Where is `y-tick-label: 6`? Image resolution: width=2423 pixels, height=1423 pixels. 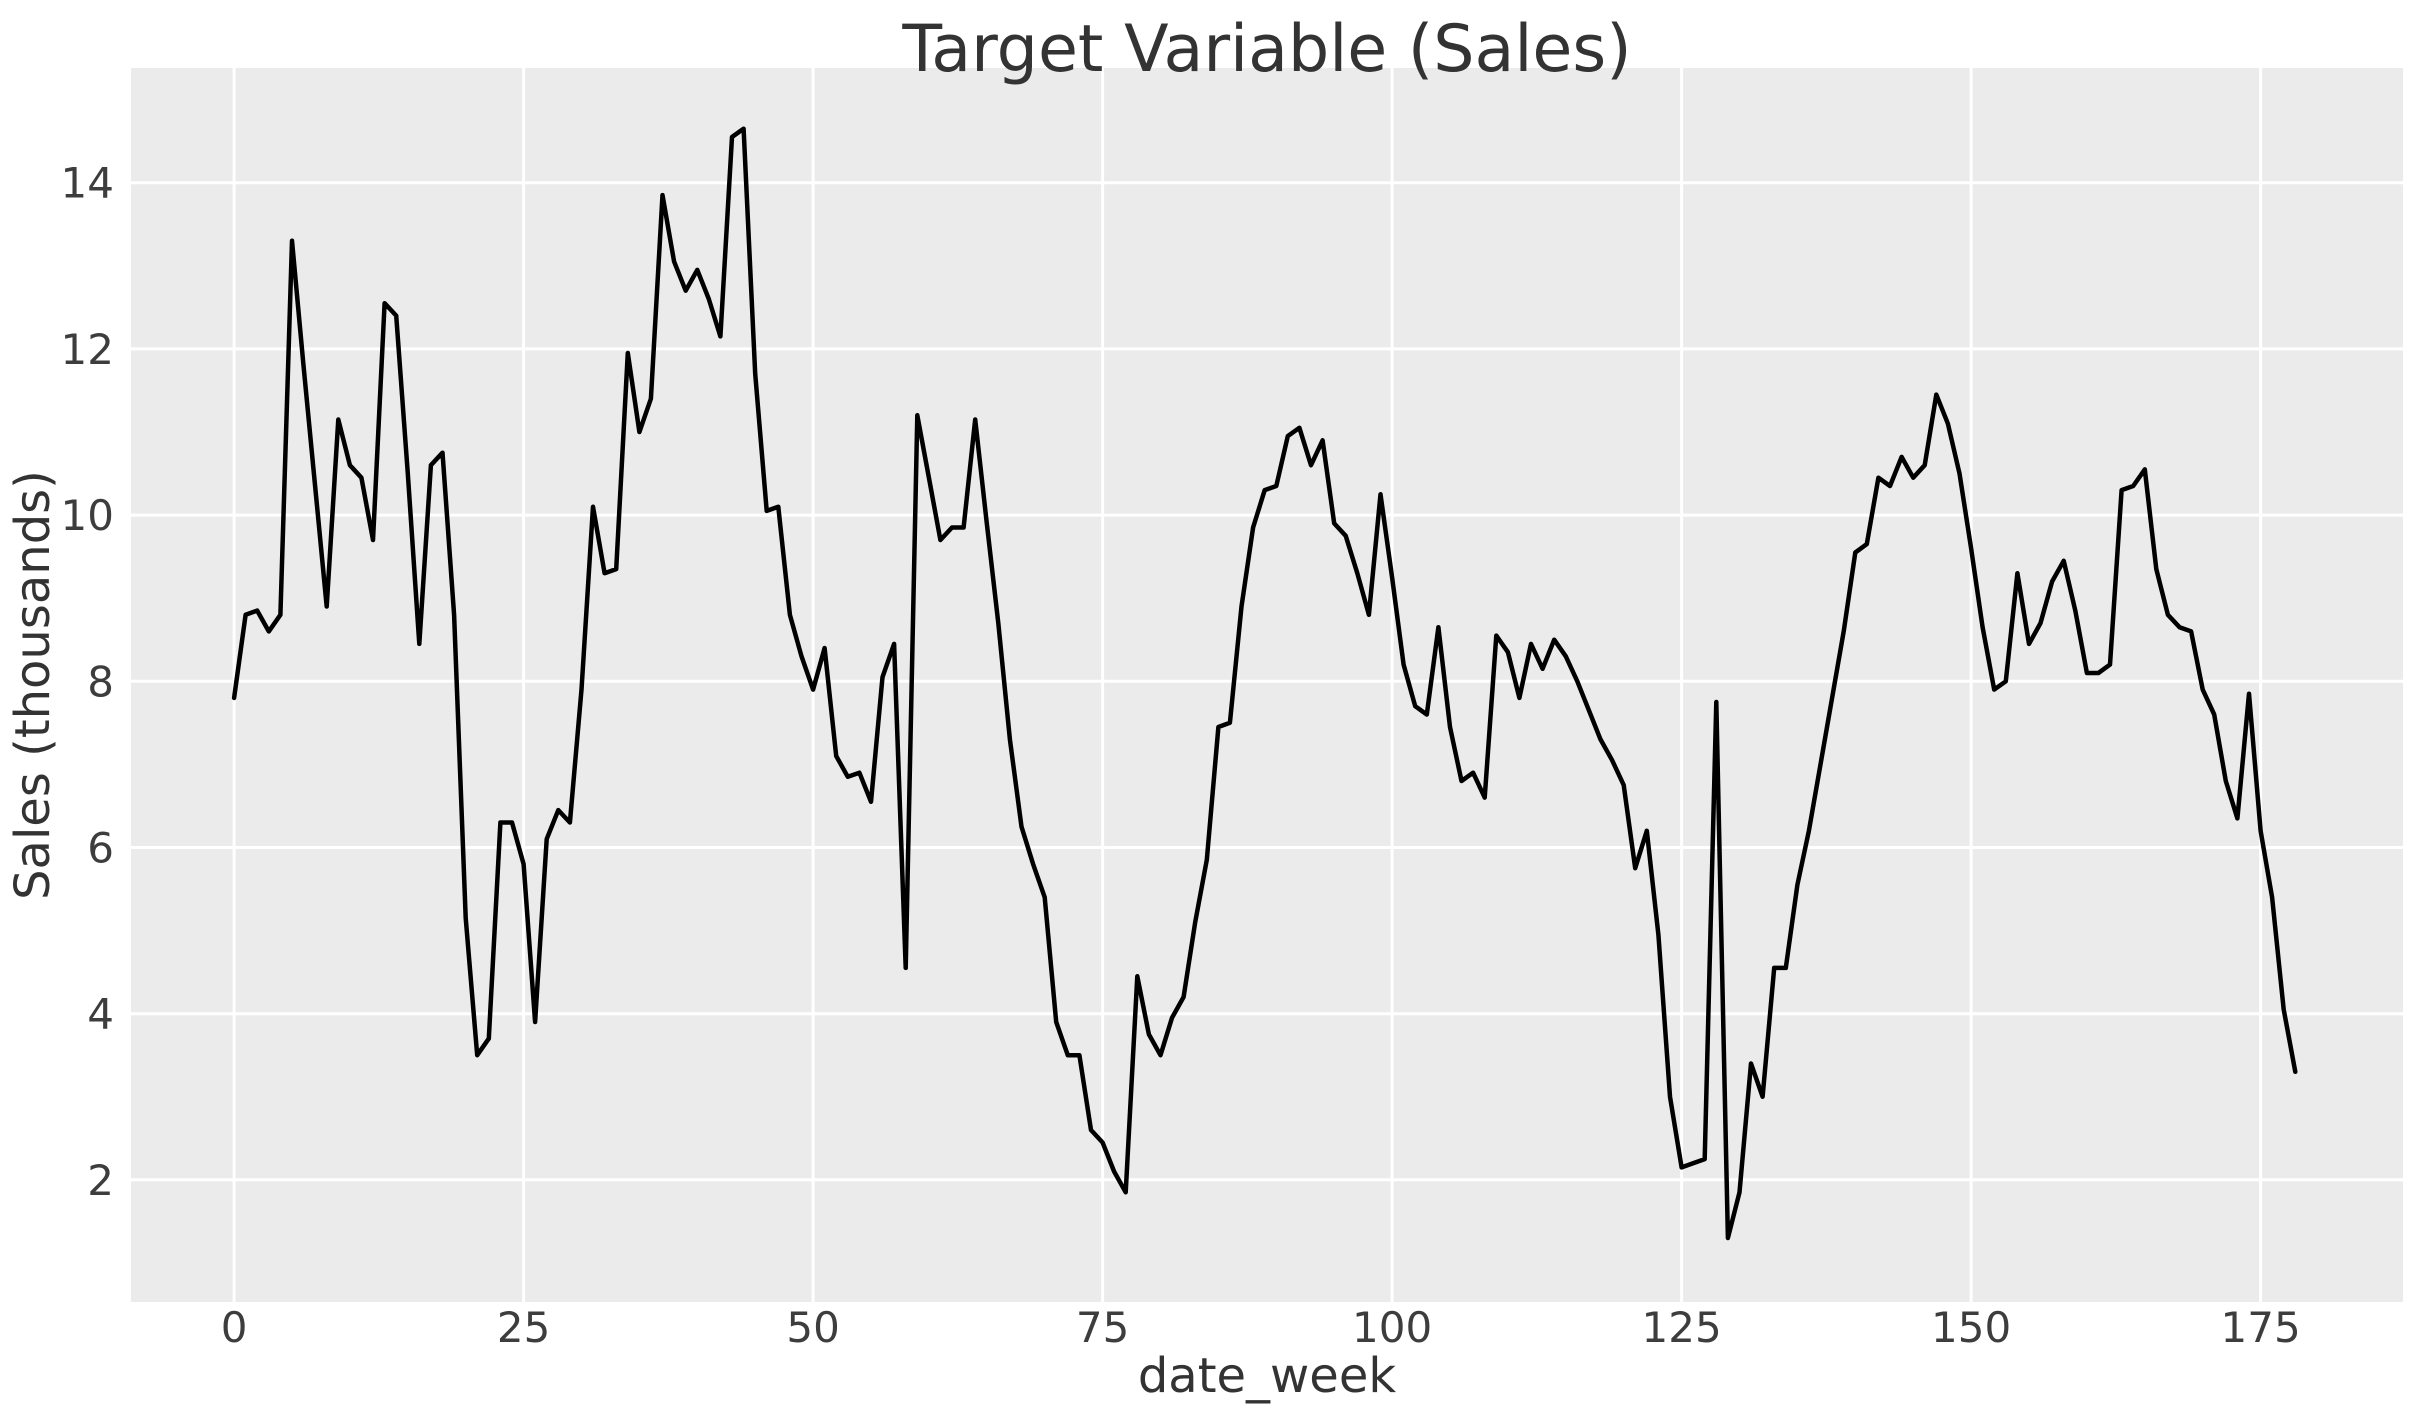
y-tick-label: 6 is located at coordinates (100, 848).